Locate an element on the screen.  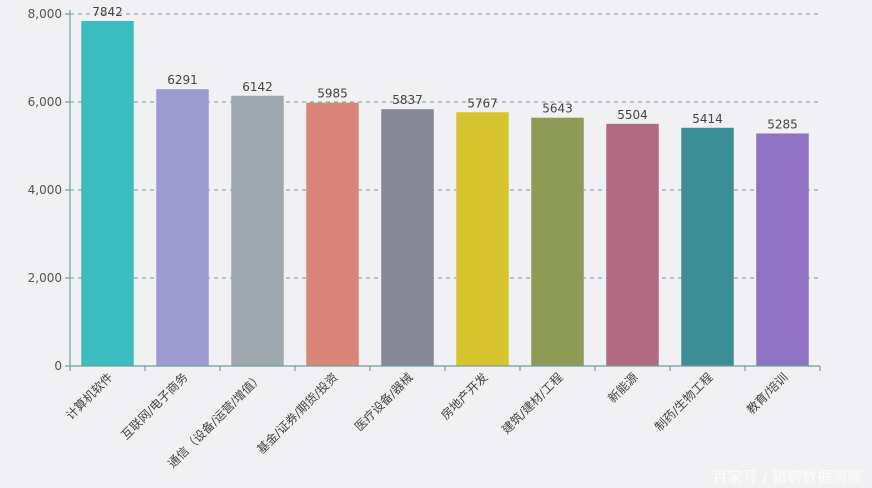
x-category-label: 建筑/建材/工程 is located at coordinates (531, 403).